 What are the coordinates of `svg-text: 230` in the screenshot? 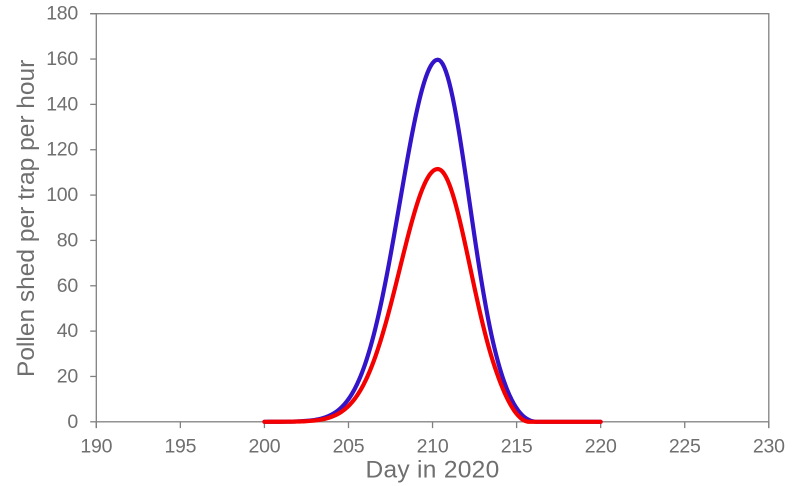 It's located at (769, 447).